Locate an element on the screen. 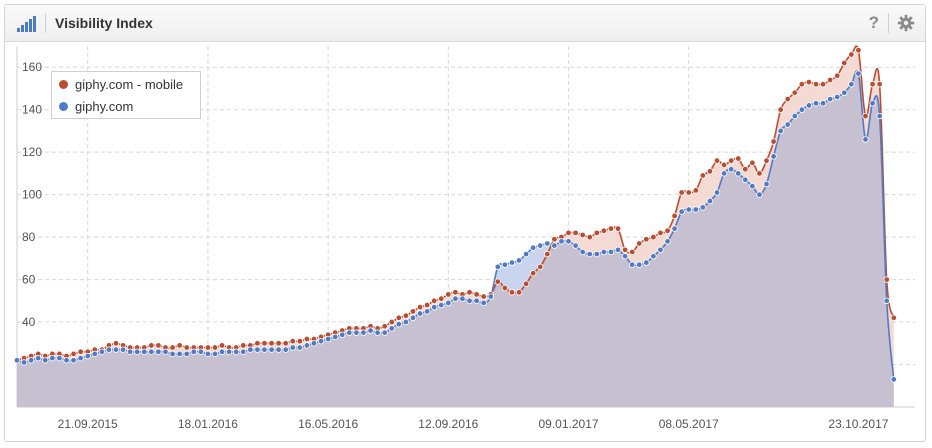 This screenshot has height=448, width=932. gear-icon is located at coordinates (906, 23).